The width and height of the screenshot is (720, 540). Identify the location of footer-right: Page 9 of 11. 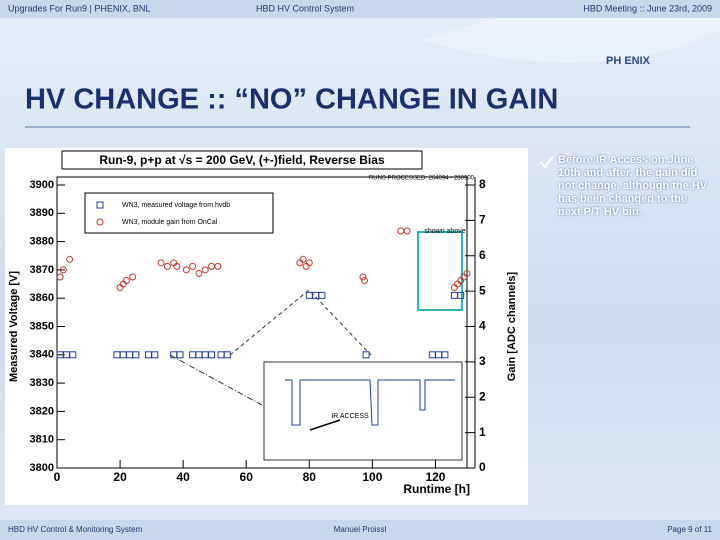
(689, 529).